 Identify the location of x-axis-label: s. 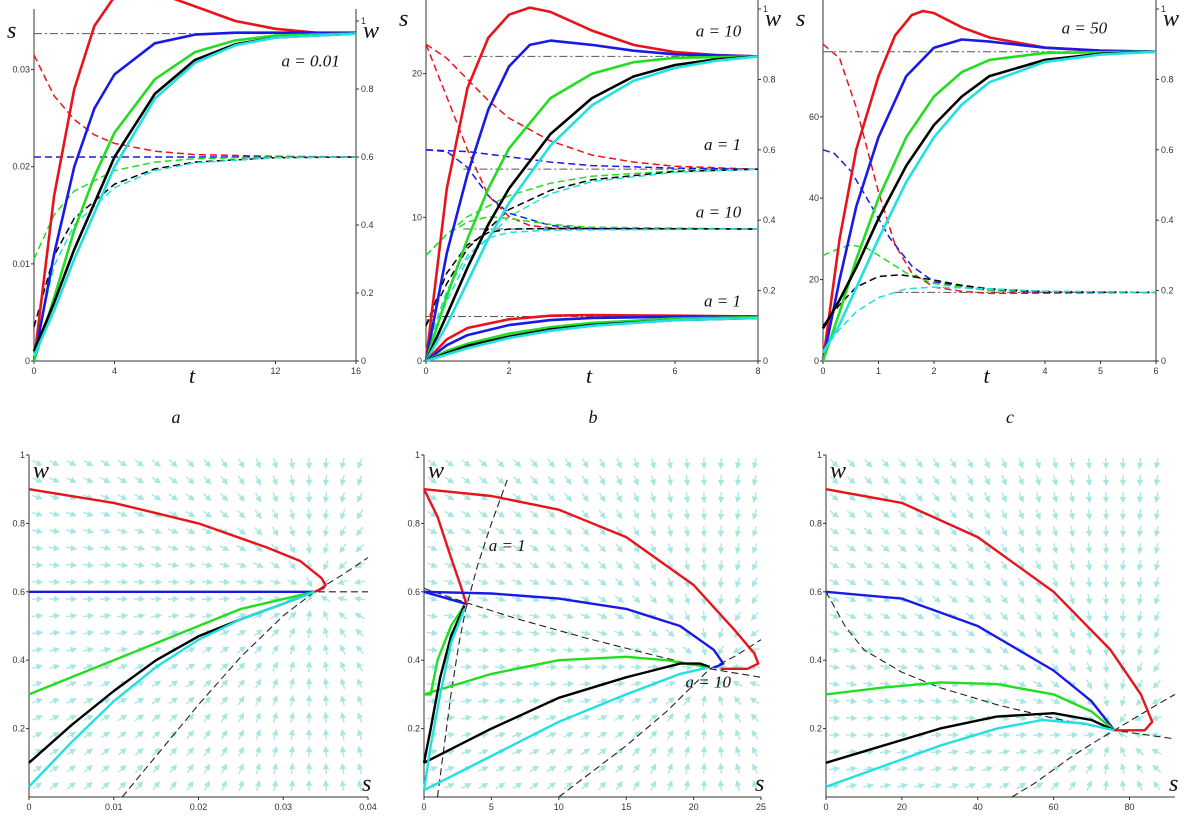
(366, 784).